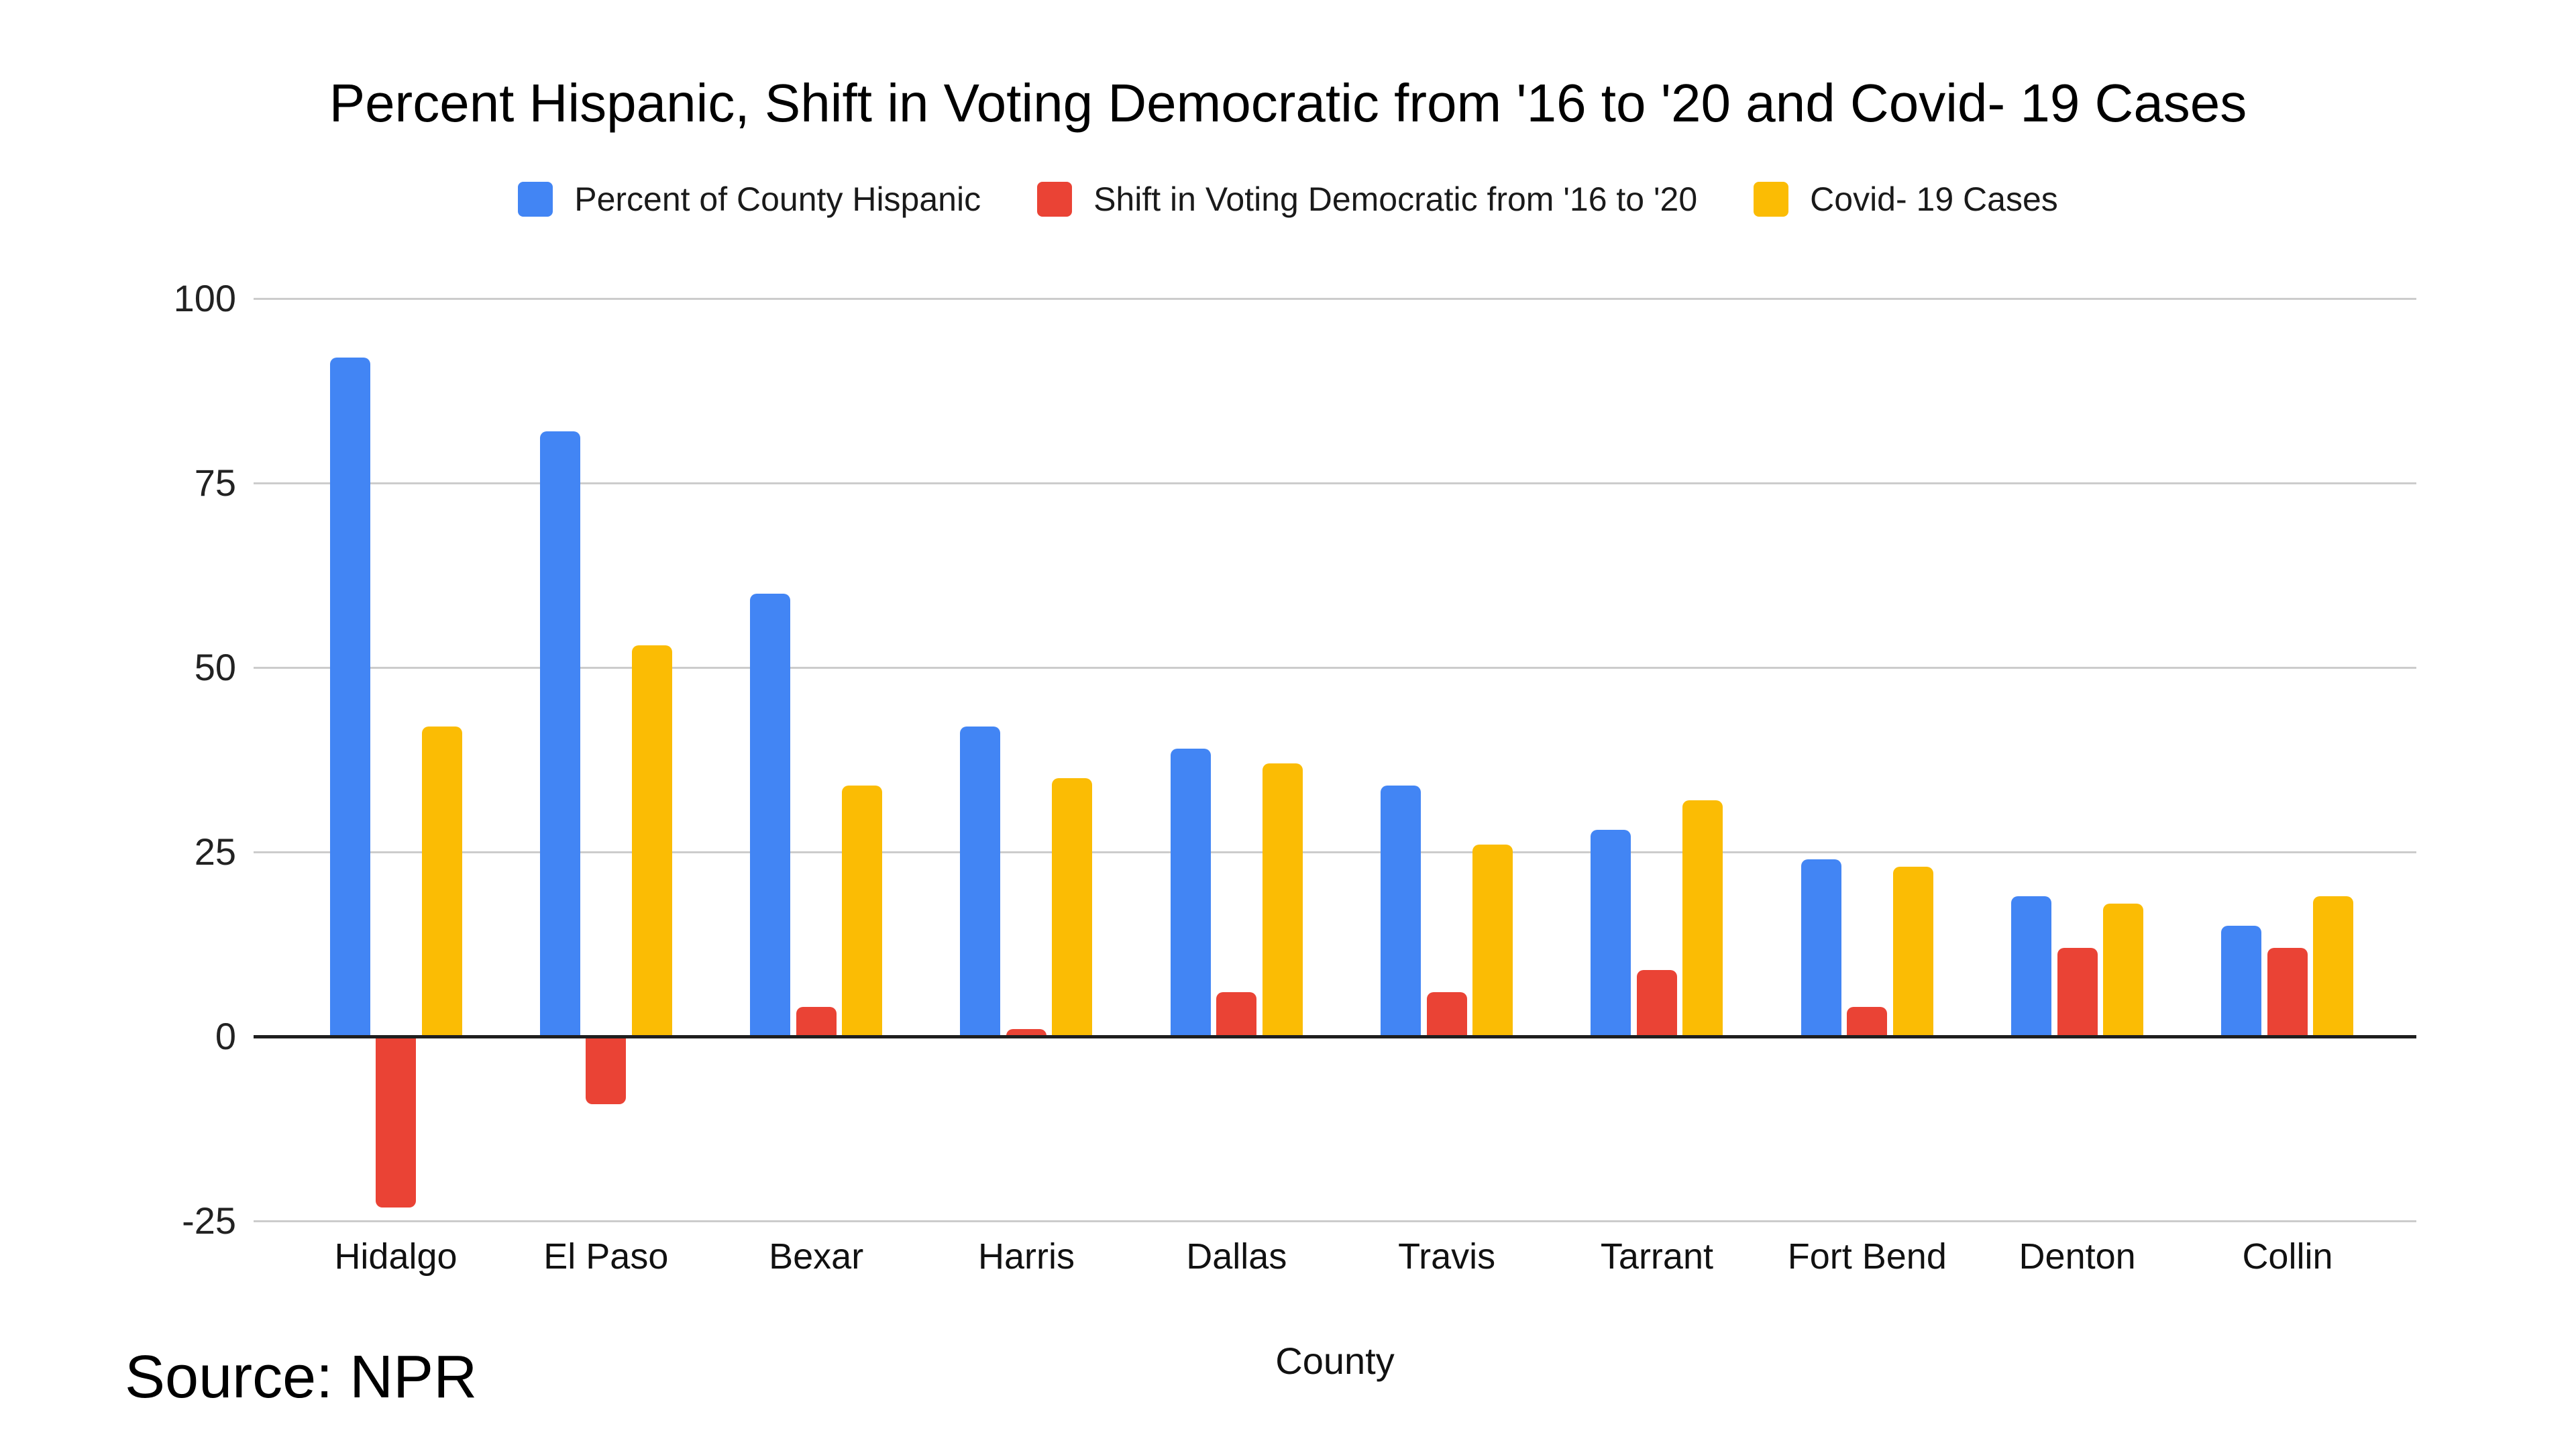 Image resolution: width=2576 pixels, height=1449 pixels. What do you see at coordinates (1656, 1256) in the screenshot?
I see `x-axis-category-label: Tarrant` at bounding box center [1656, 1256].